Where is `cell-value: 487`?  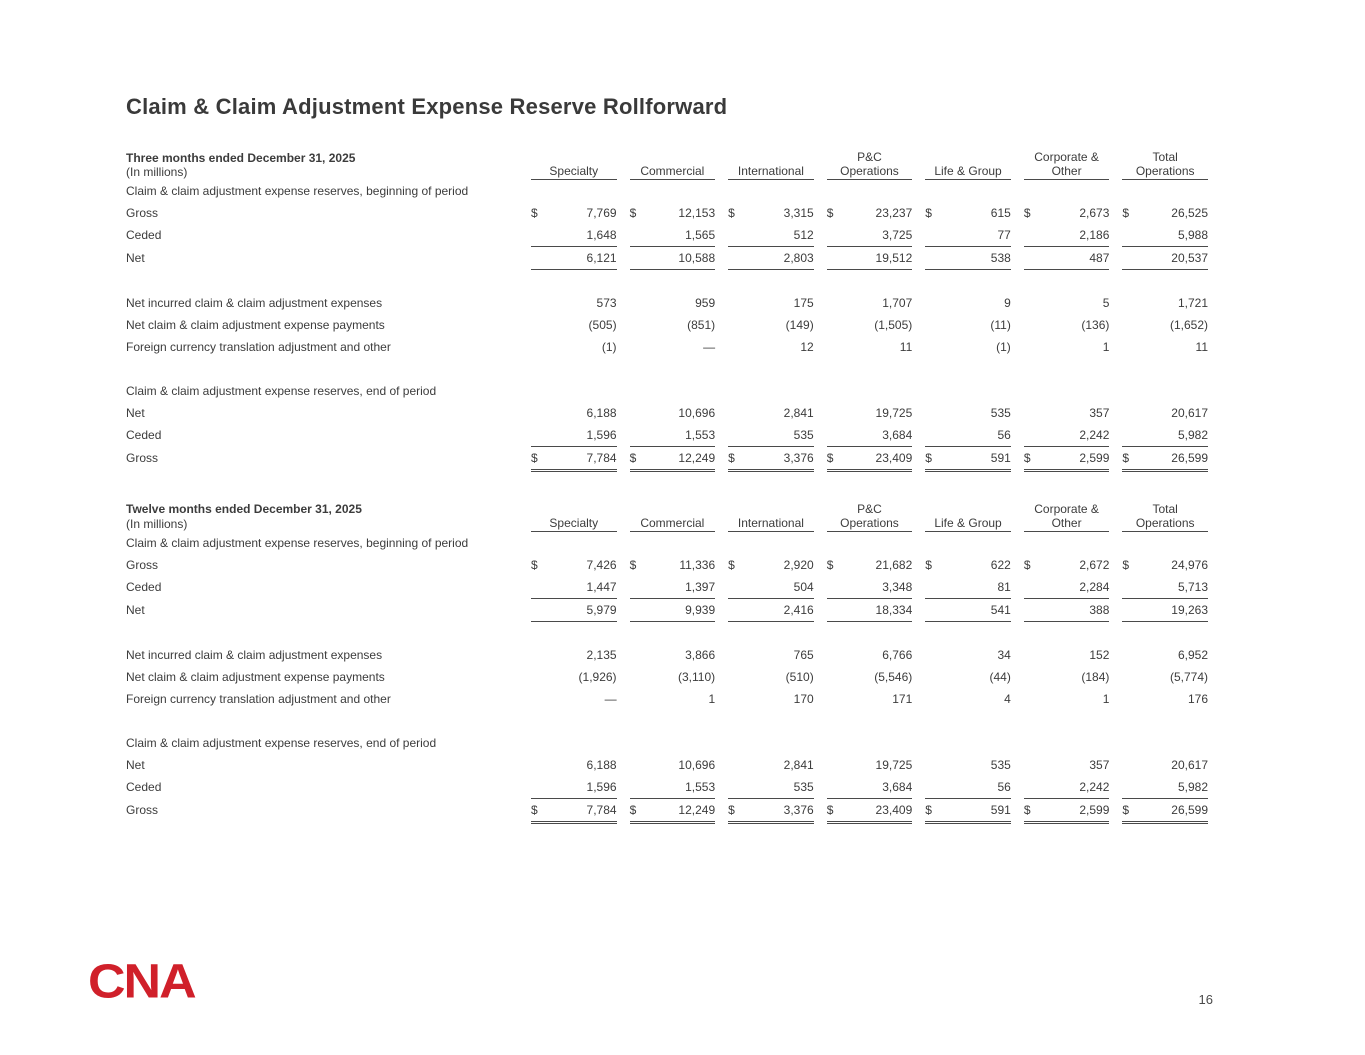 cell-value: 487 is located at coordinates (1088, 257).